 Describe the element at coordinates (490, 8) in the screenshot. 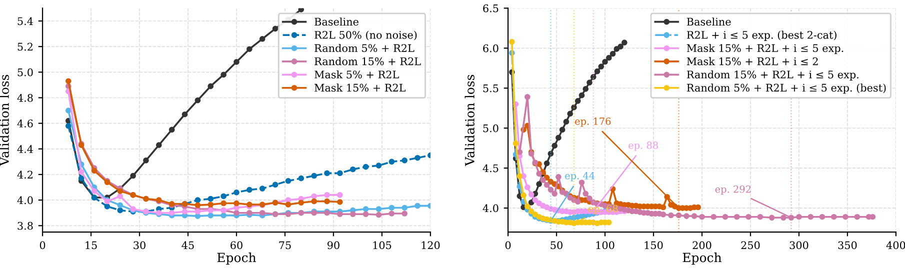

I see `y-tick-label: 6.5` at that location.